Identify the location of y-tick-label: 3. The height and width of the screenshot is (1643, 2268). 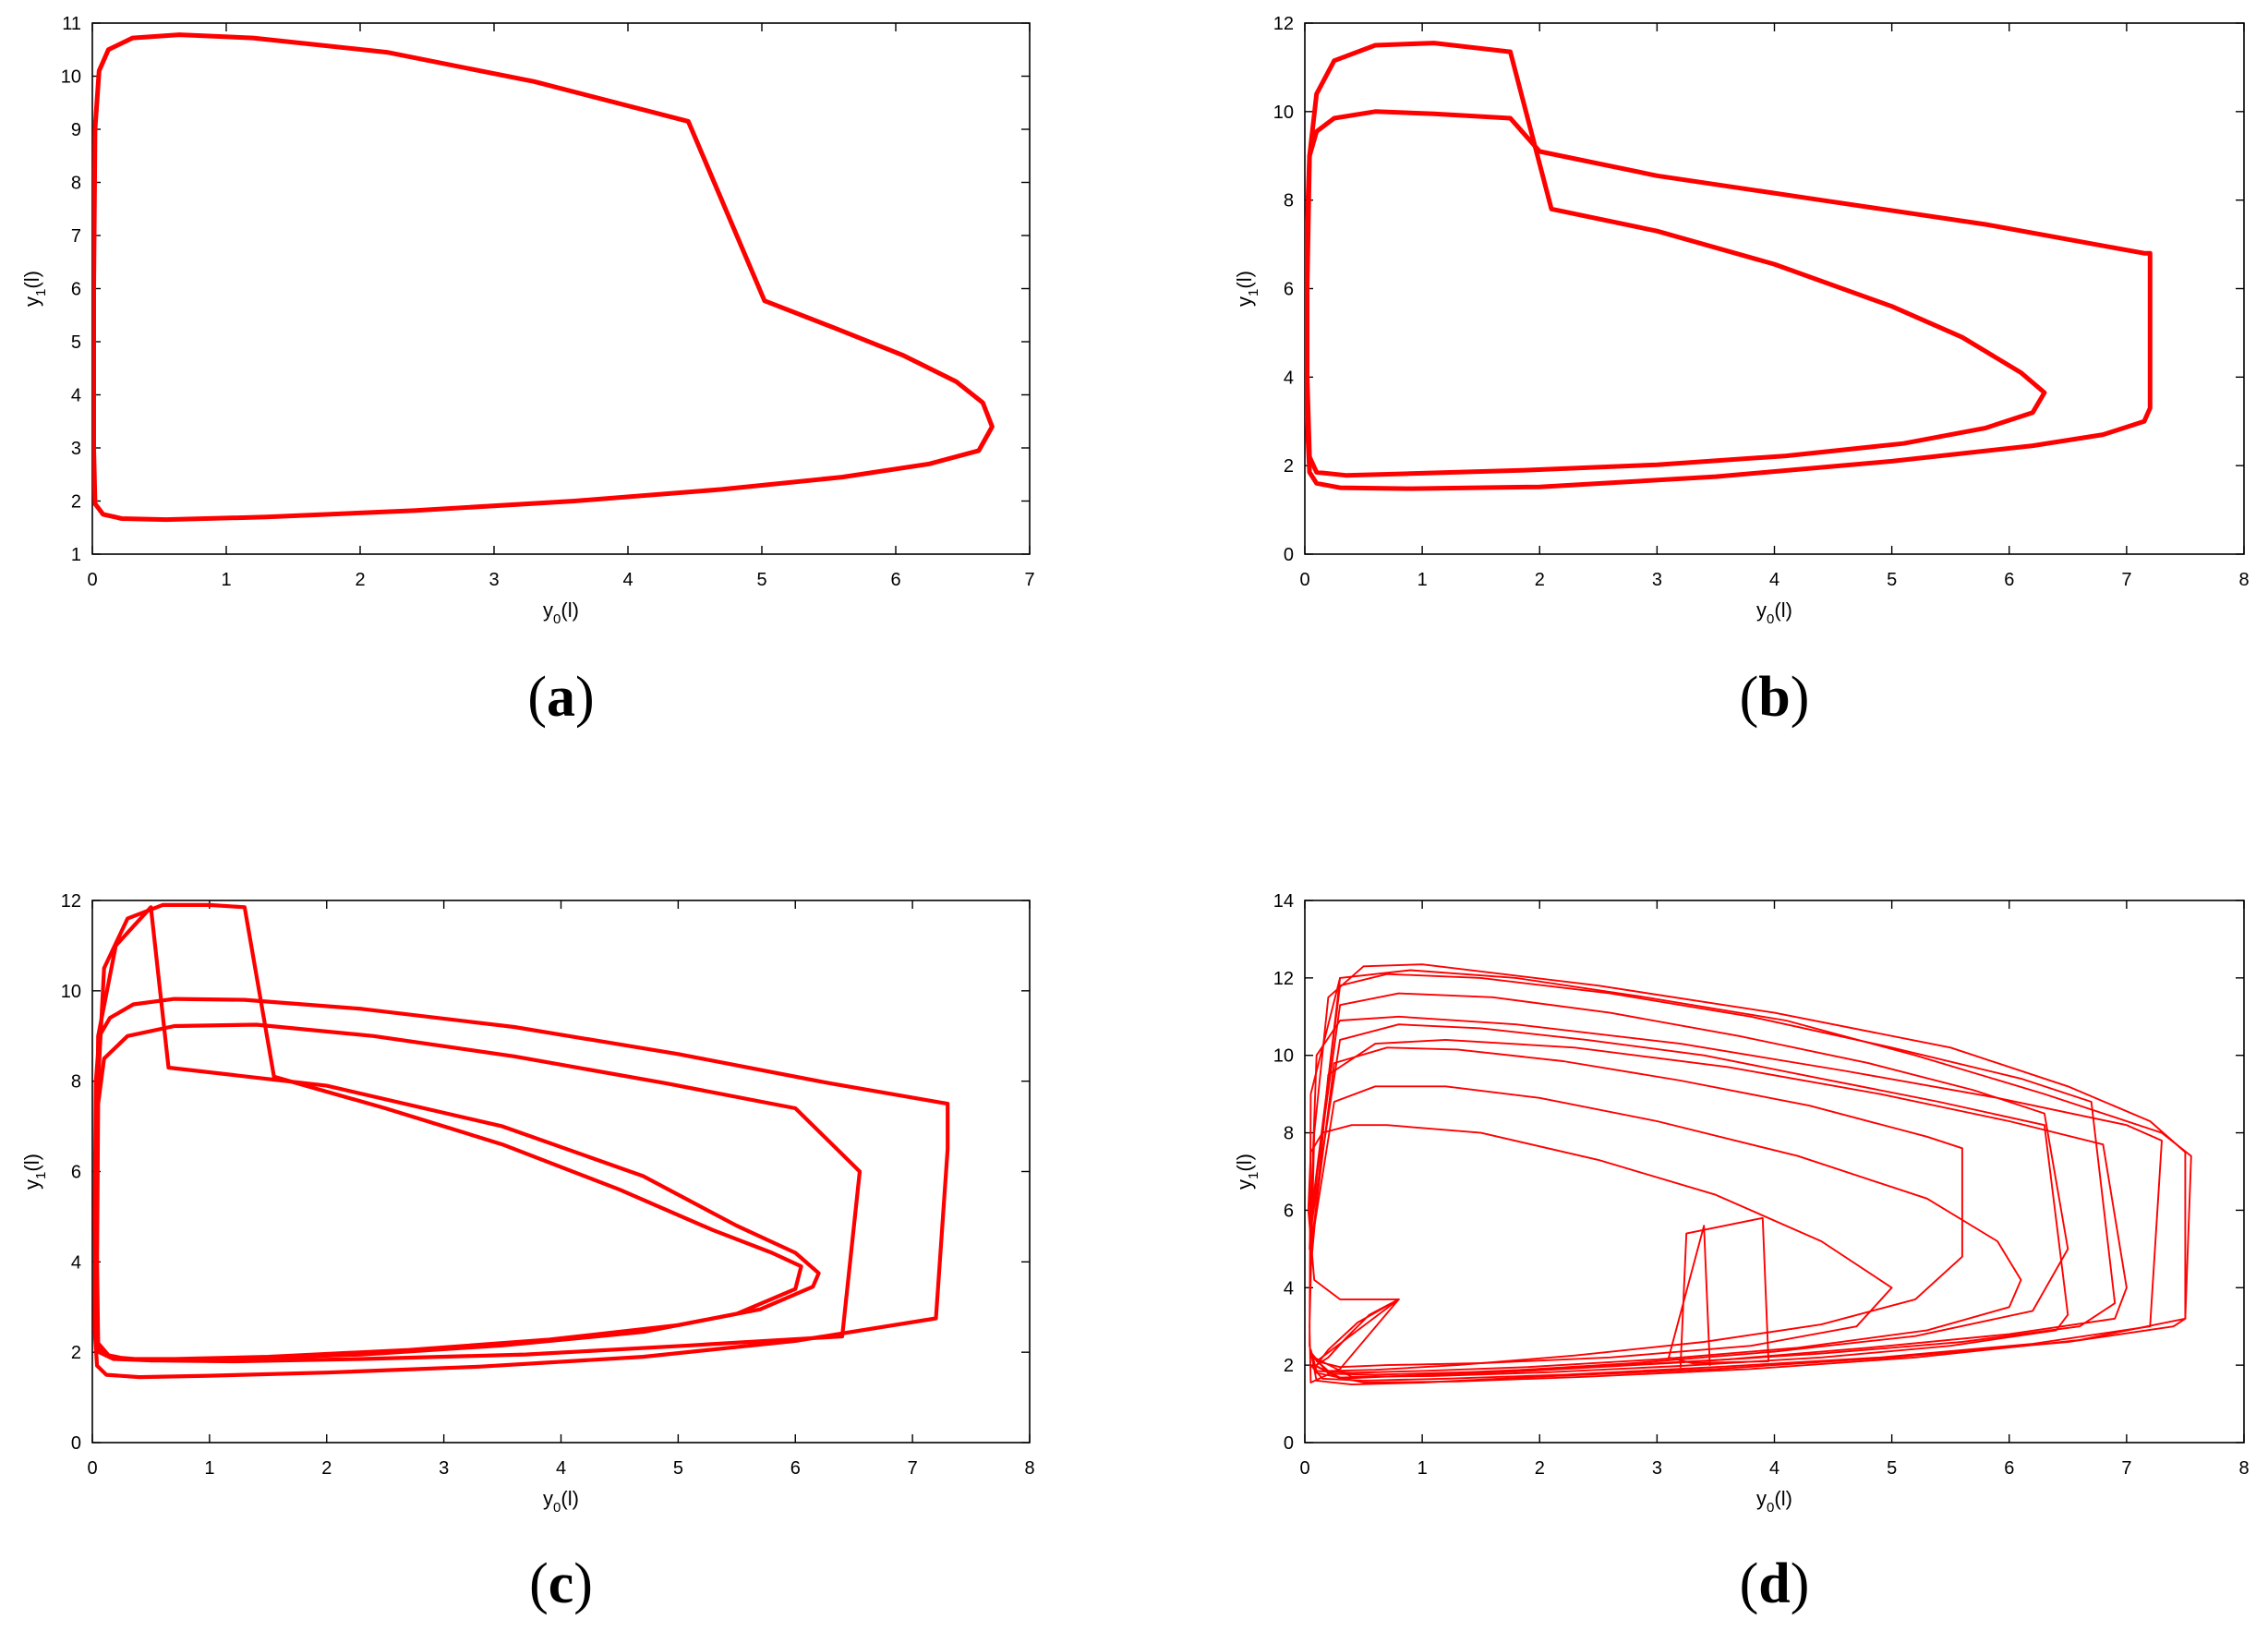
(76, 449).